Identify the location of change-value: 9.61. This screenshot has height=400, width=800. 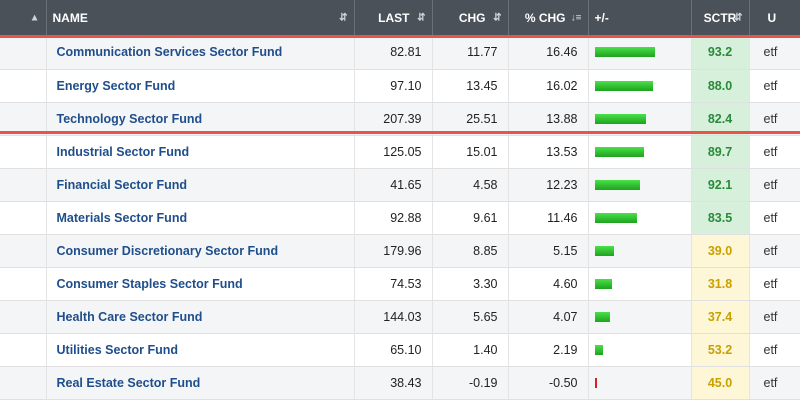
(470, 218).